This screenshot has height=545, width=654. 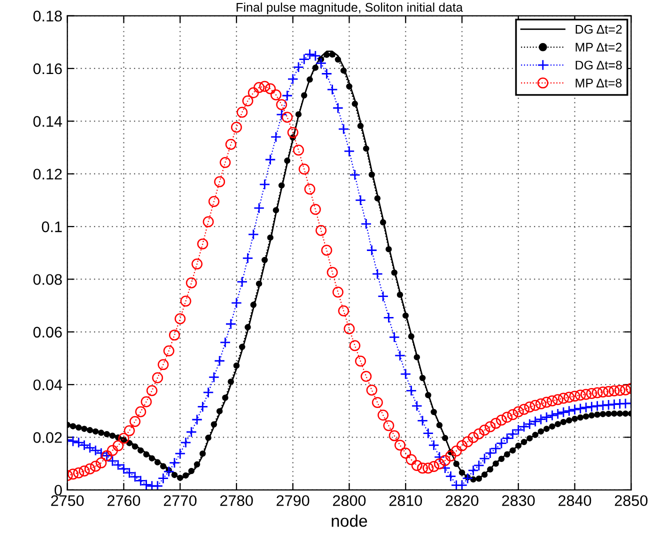 What do you see at coordinates (47, 437) in the screenshot?
I see `y-tick-label: 0.02` at bounding box center [47, 437].